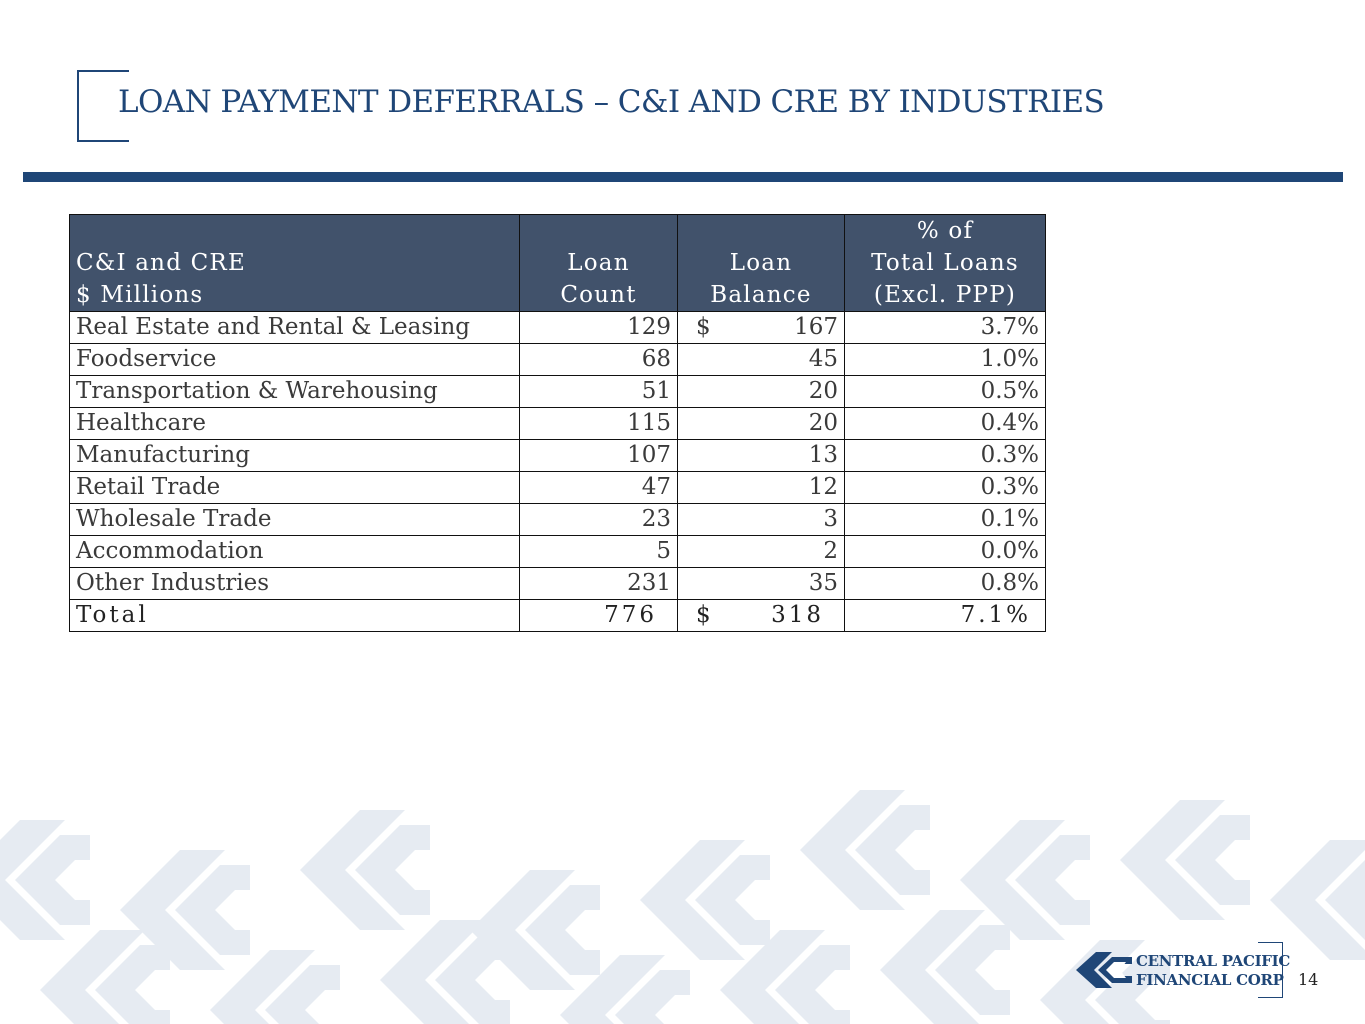  Describe the element at coordinates (598, 359) in the screenshot. I see `loan-count-cell: 68` at that location.